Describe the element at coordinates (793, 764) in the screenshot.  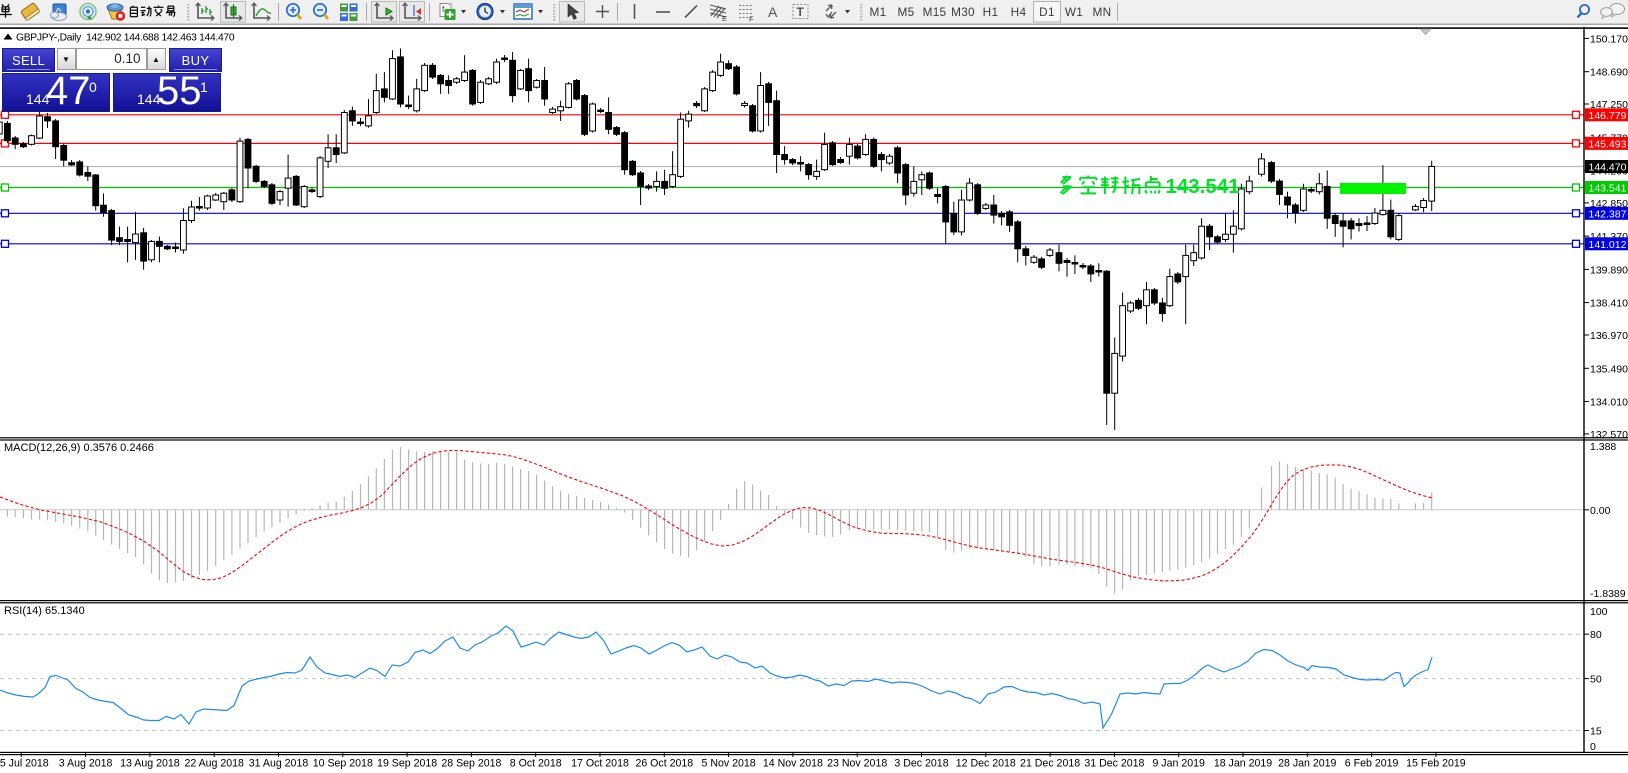
I see `svg-text: 14 Nov 2018` at that location.